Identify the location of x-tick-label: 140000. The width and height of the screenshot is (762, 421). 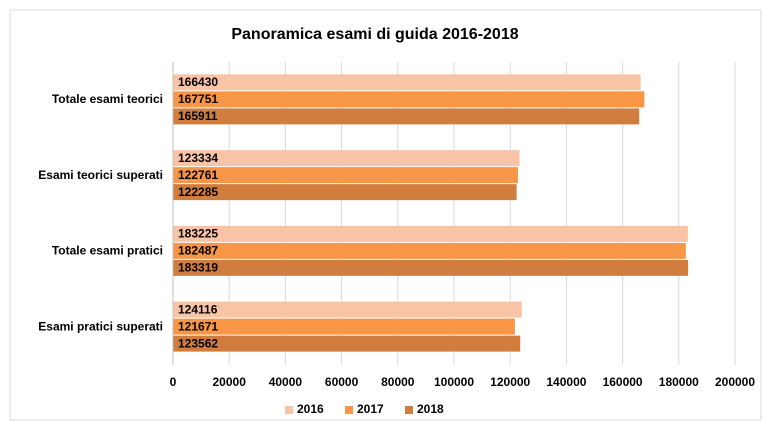
(566, 382).